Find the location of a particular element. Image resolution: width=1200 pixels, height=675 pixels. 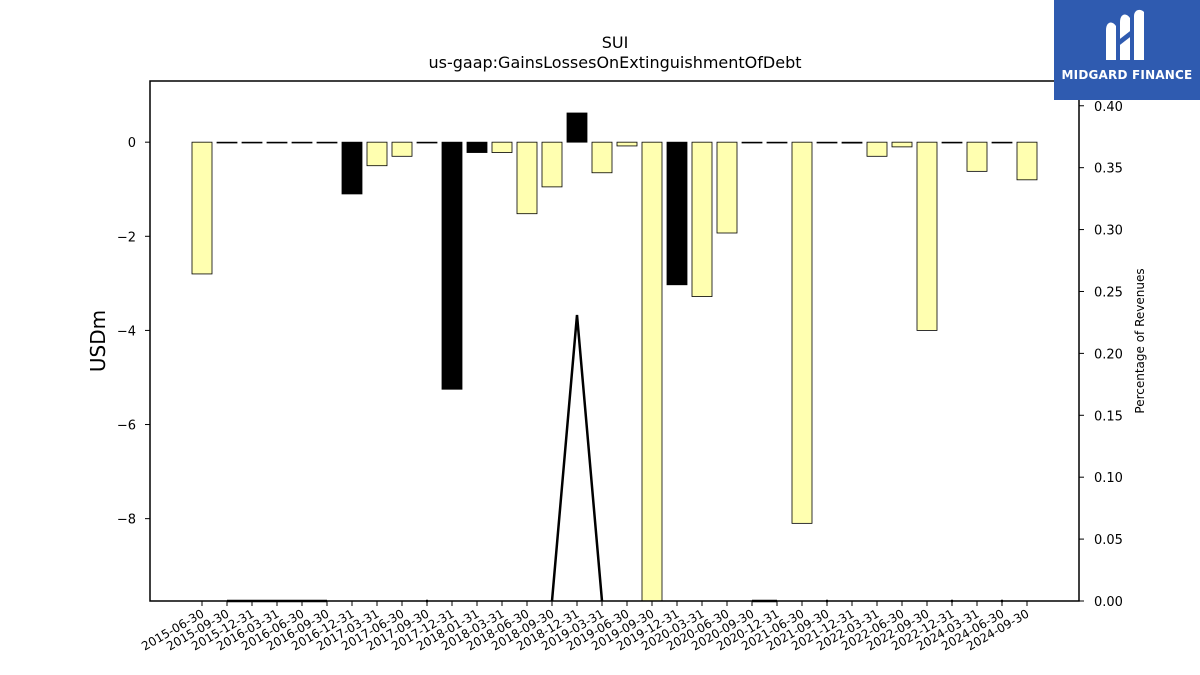

midgard-finance-logo: MIDGARD FINANCE is located at coordinates (1127, 50).